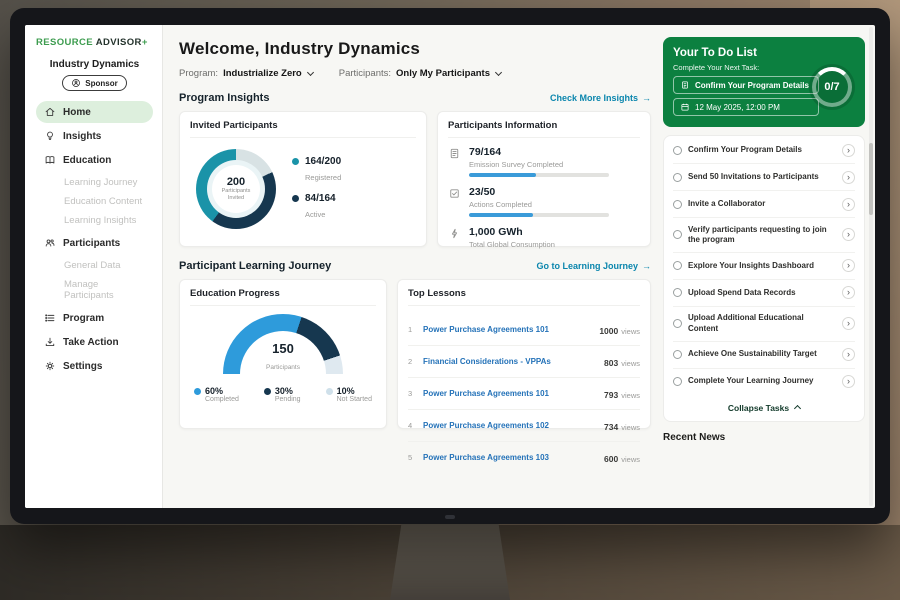  What do you see at coordinates (224, 98) in the screenshot?
I see `section-title-program-insights: Program Insights` at bounding box center [224, 98].